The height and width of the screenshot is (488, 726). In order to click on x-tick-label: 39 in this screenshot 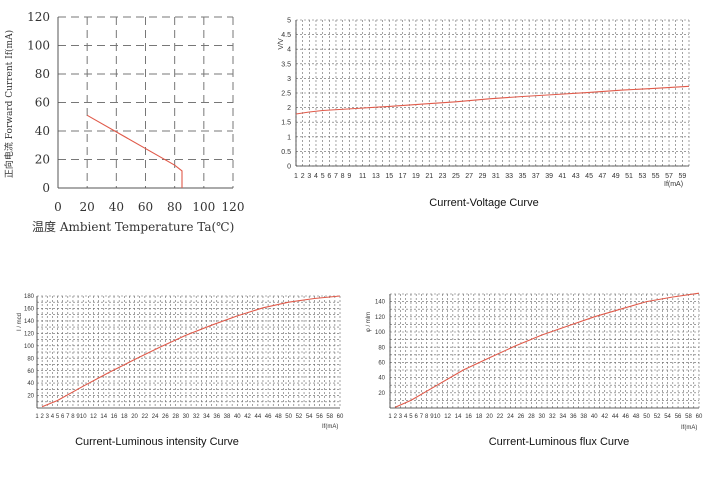, I will do `click(549, 176)`.